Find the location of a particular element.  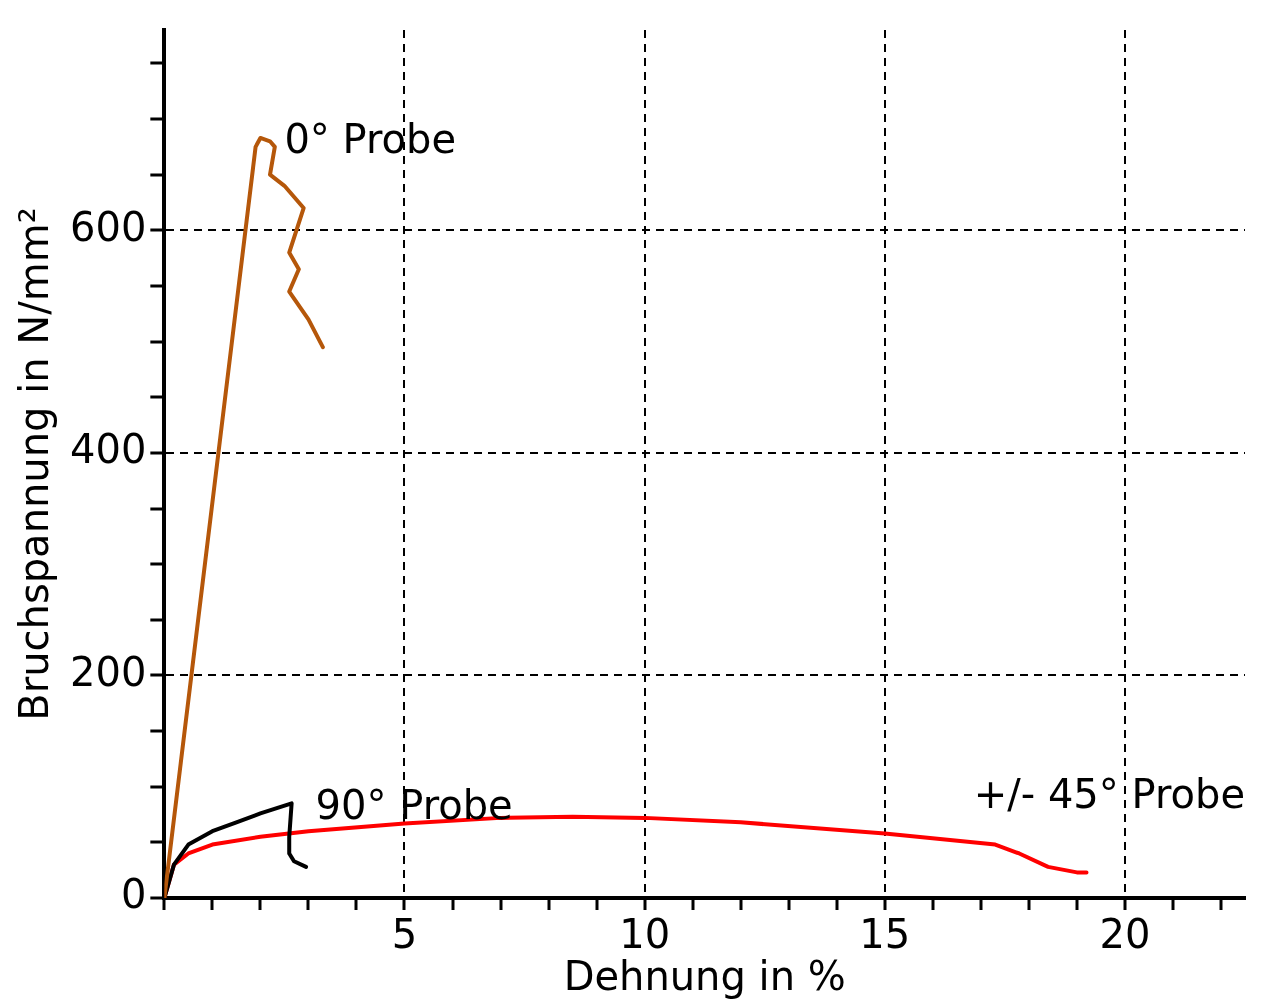

x-tick-label: 15 is located at coordinates (885, 934).